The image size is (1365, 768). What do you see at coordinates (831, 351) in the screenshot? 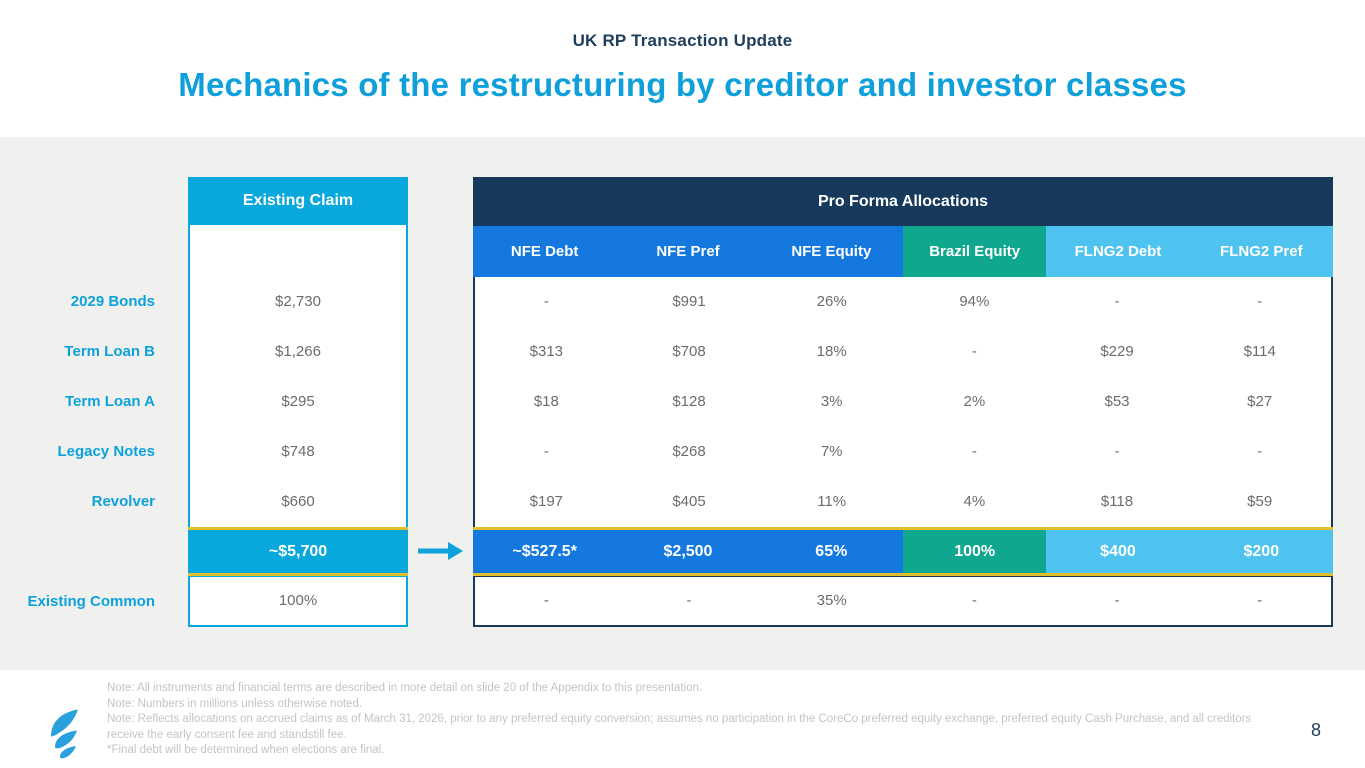
I see `table-cell: 18%` at bounding box center [831, 351].